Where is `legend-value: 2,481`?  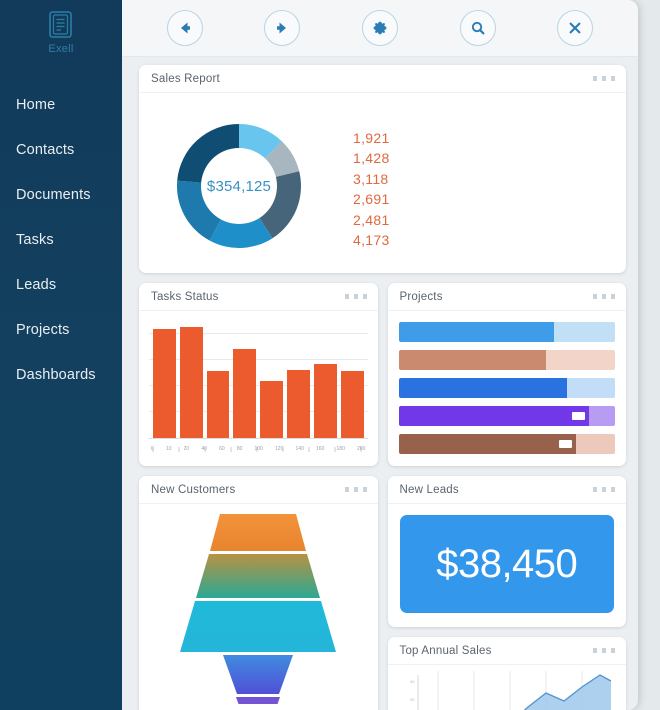 legend-value: 2,481 is located at coordinates (371, 219).